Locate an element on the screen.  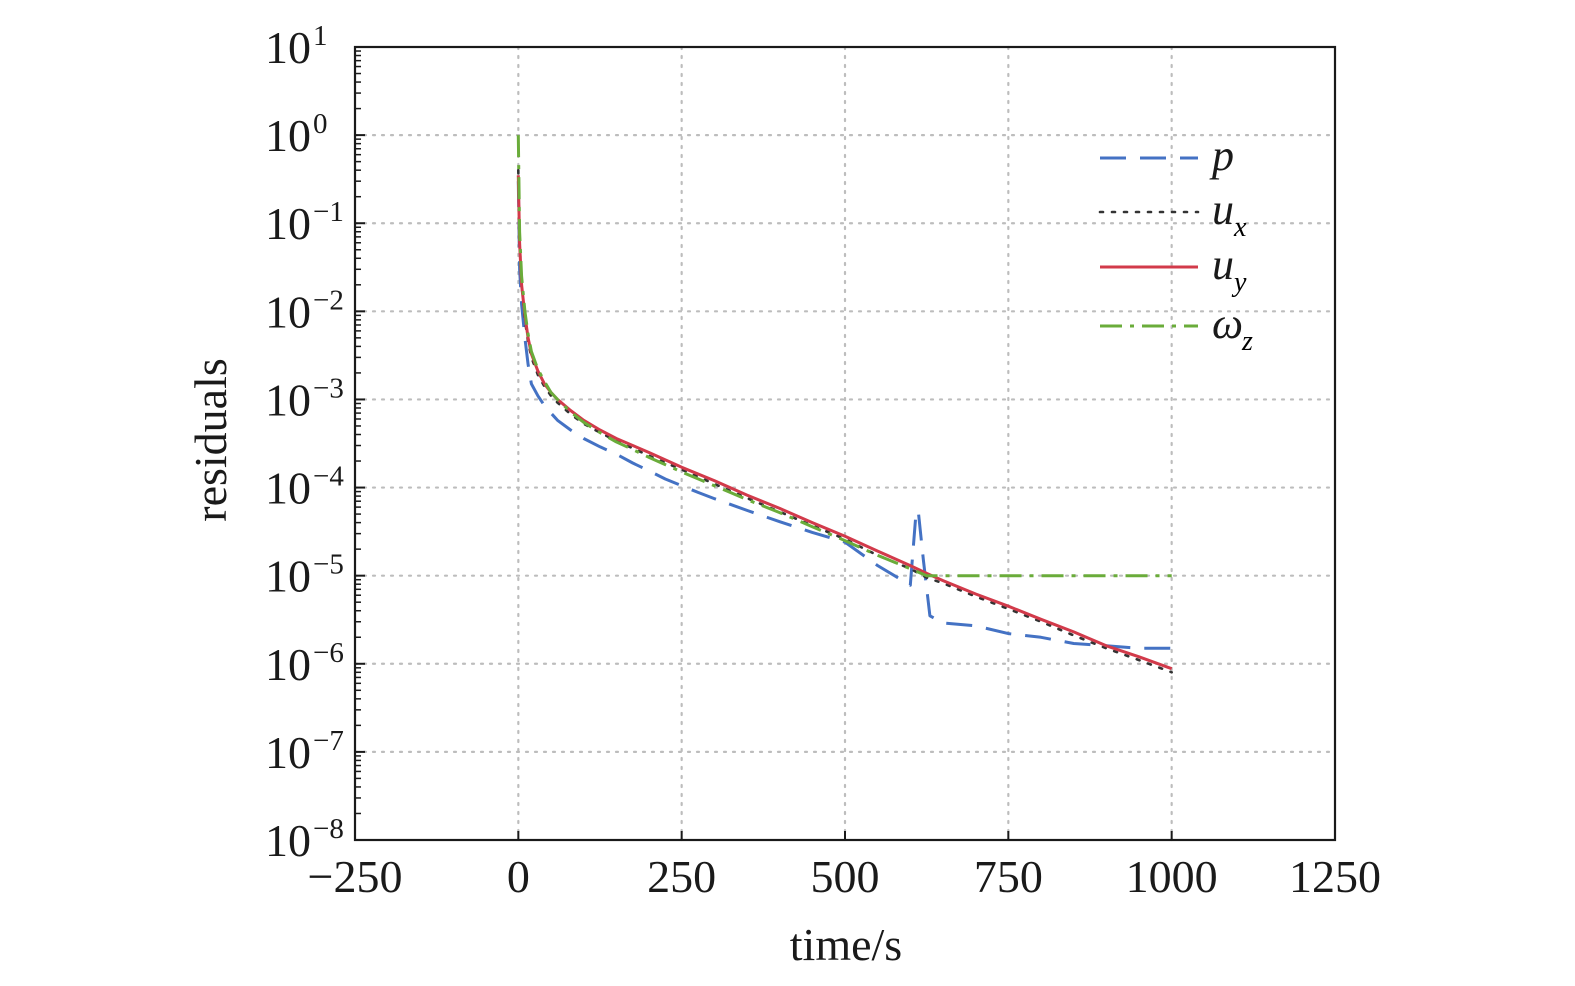
x-axis-ticks: −250 0 250 500 750 1000 1250 is located at coordinates (844, 866).